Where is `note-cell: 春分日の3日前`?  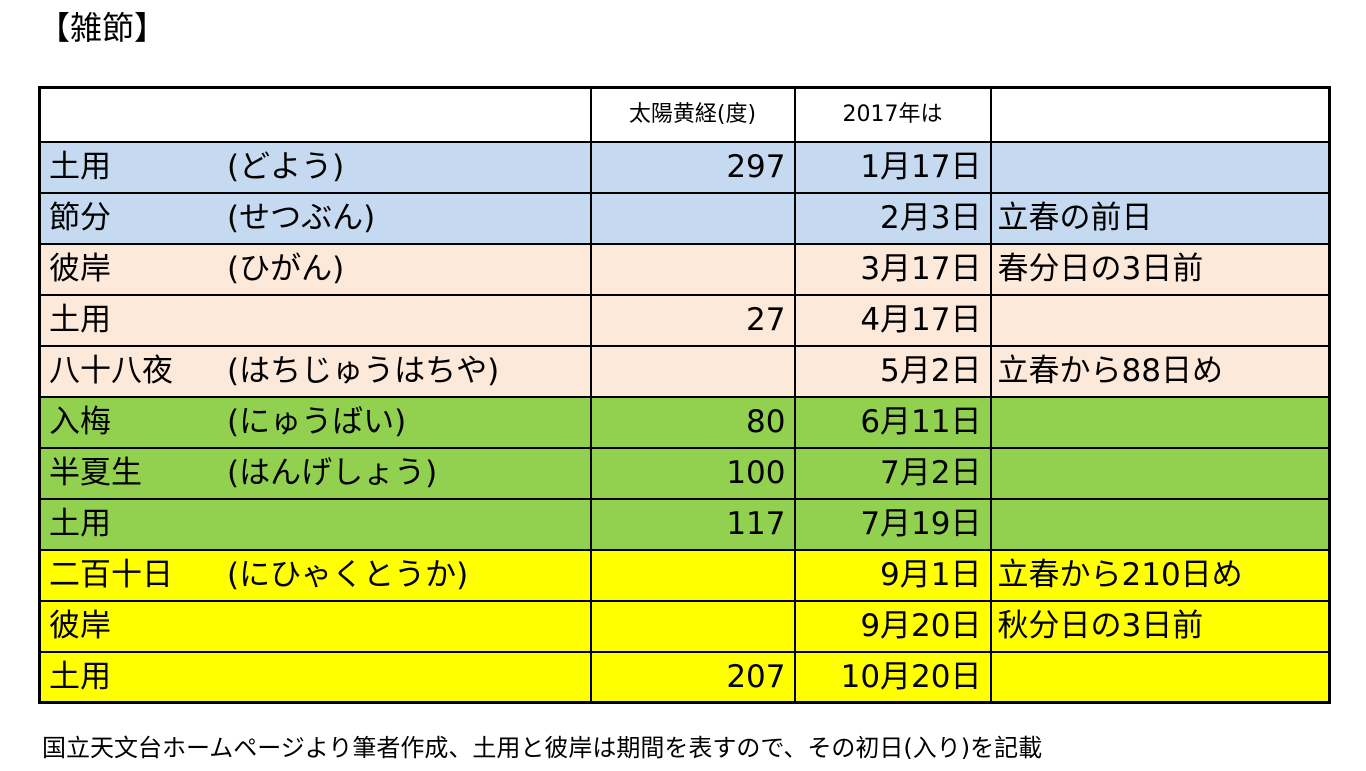 note-cell: 春分日の3日前 is located at coordinates (1160, 269).